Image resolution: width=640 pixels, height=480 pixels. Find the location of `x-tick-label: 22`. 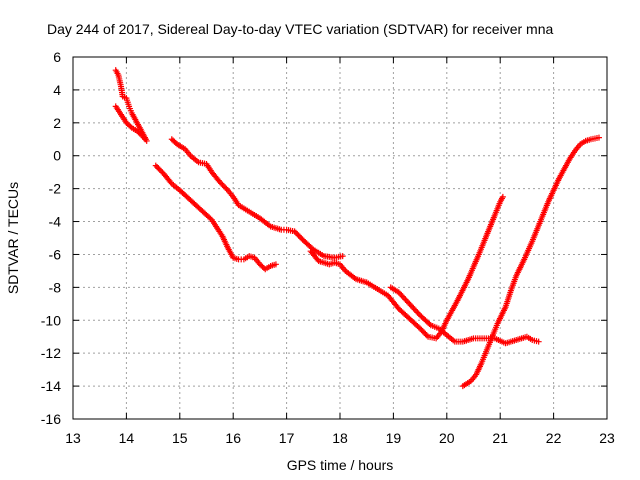

x-tick-label: 22 is located at coordinates (554, 438).